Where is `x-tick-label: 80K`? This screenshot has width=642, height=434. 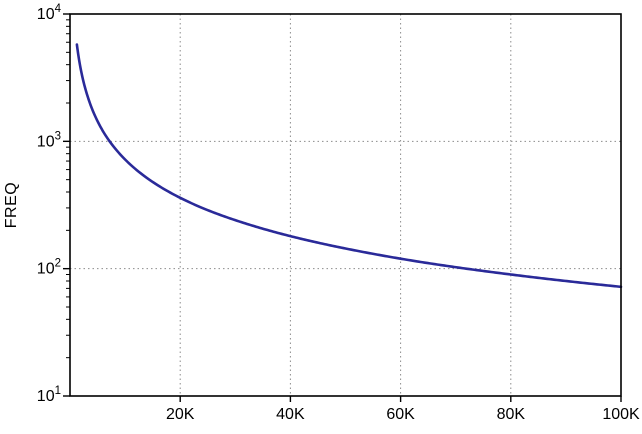
x-tick-label: 80K is located at coordinates (511, 414).